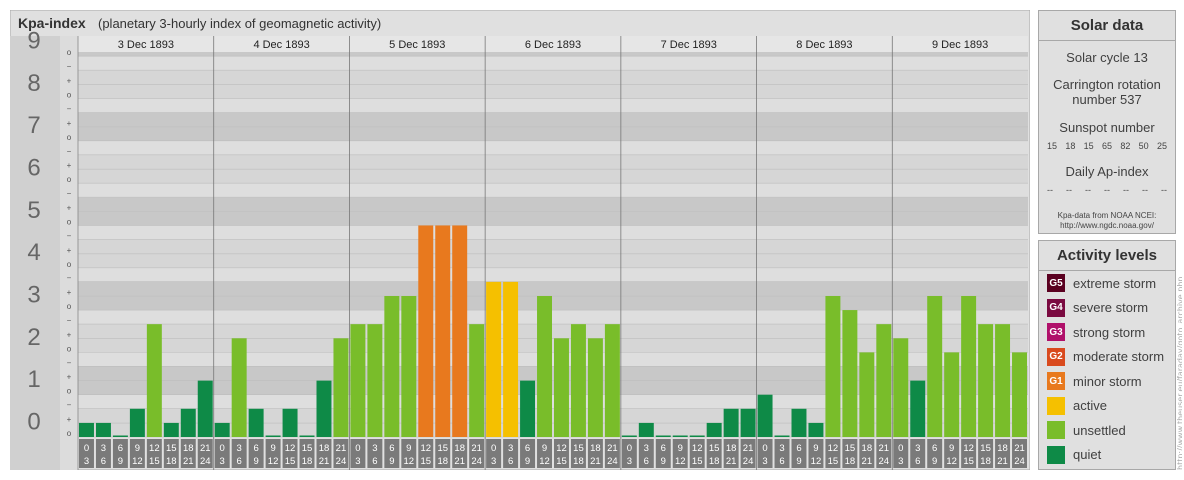  What do you see at coordinates (1109, 332) in the screenshot?
I see `legend-label: strong storm` at bounding box center [1109, 332].